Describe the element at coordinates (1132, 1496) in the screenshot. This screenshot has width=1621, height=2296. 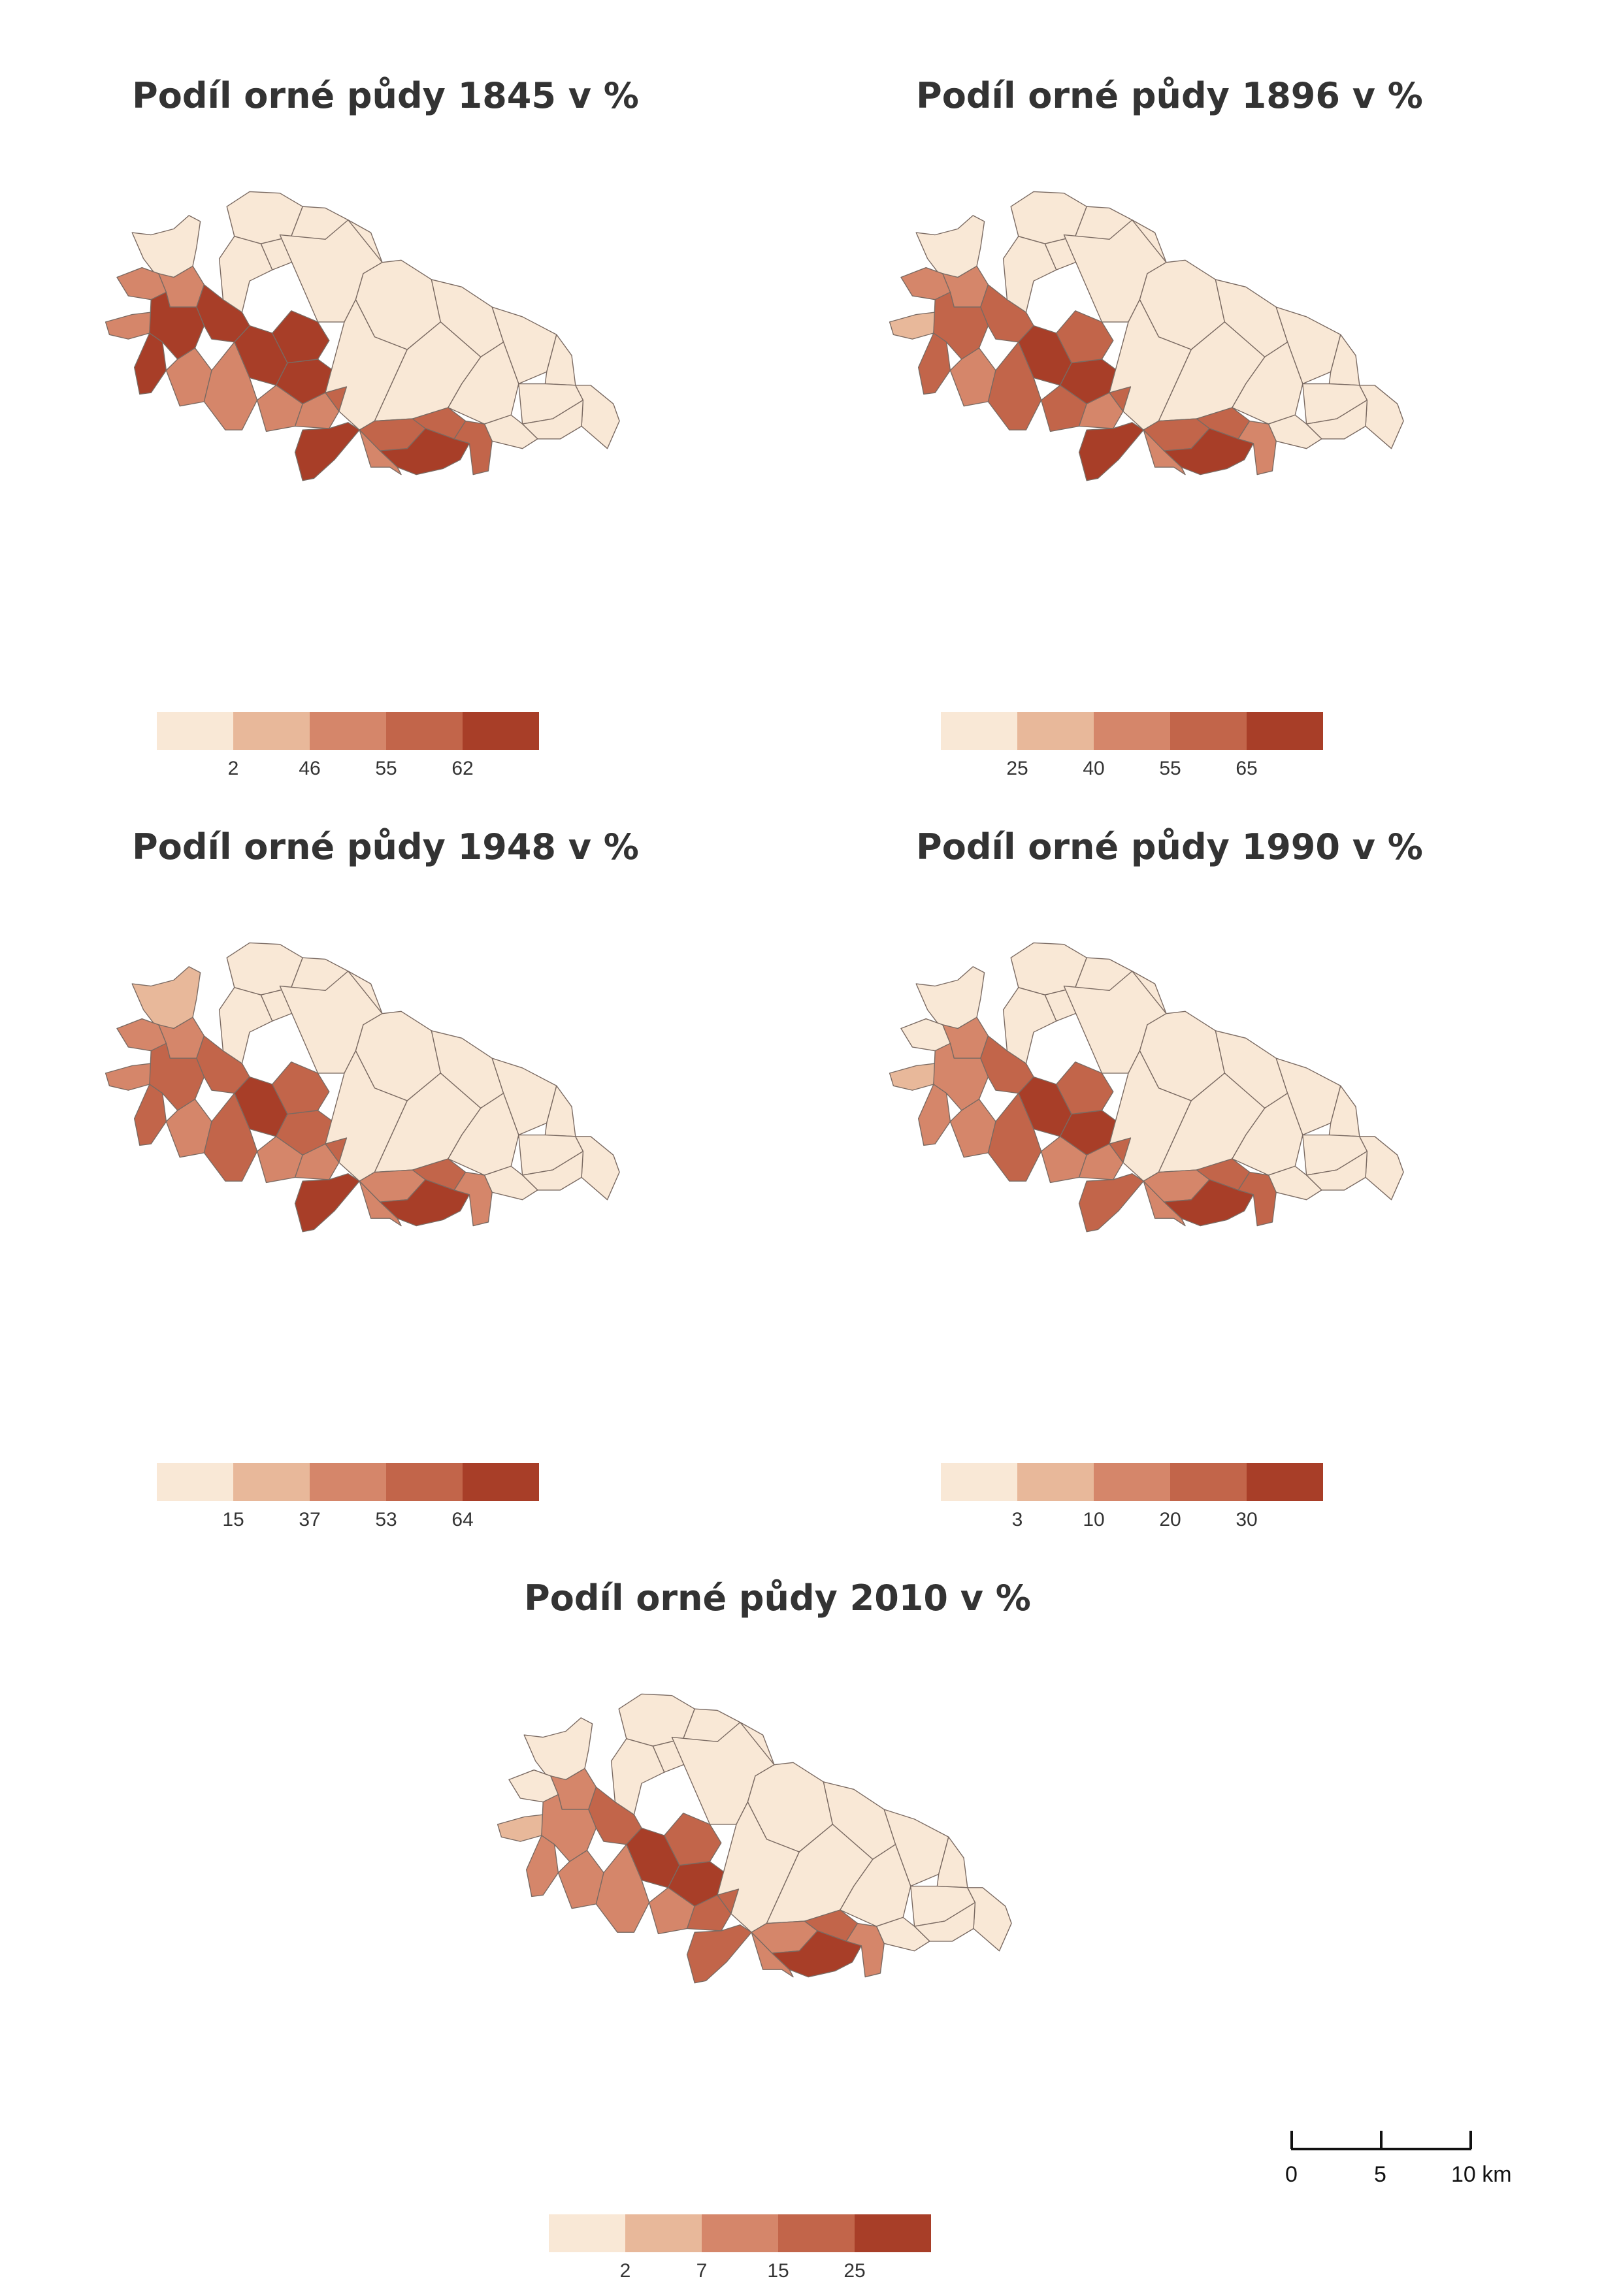
I see `legend: 3 10 20 30` at that location.